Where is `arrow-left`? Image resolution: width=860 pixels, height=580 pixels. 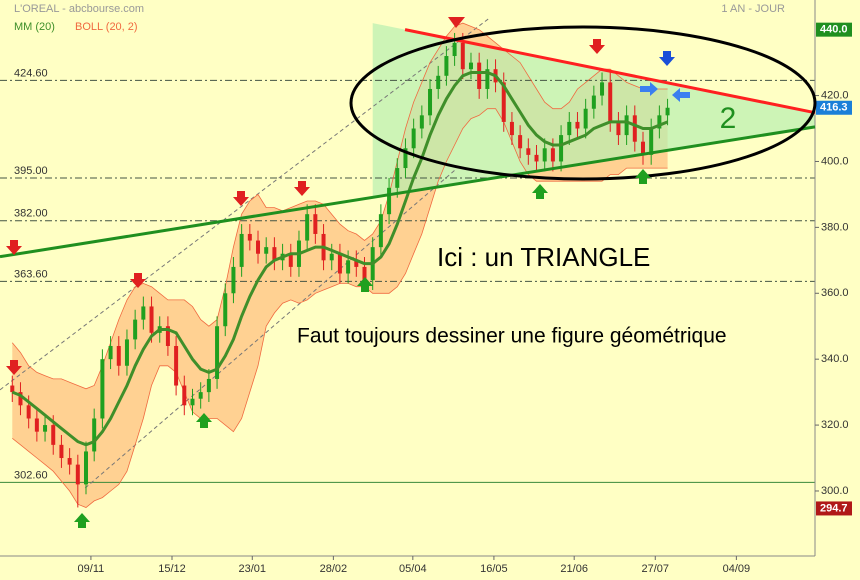 arrow-left is located at coordinates (681, 95).